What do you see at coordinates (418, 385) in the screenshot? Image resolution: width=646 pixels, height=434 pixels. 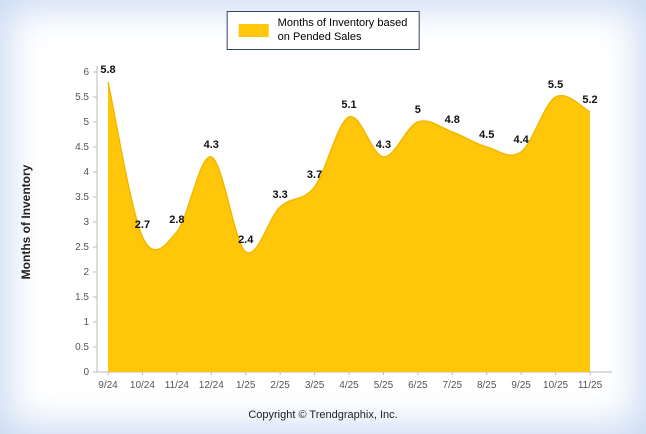 I see `x-tick-label: 6/25` at bounding box center [418, 385].